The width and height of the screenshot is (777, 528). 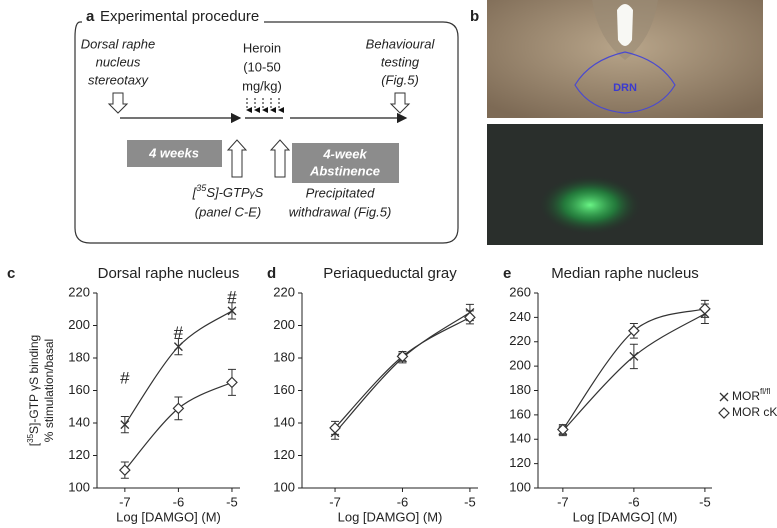 I want to click on panel-title: Experimental procedure, so click(x=179, y=16).